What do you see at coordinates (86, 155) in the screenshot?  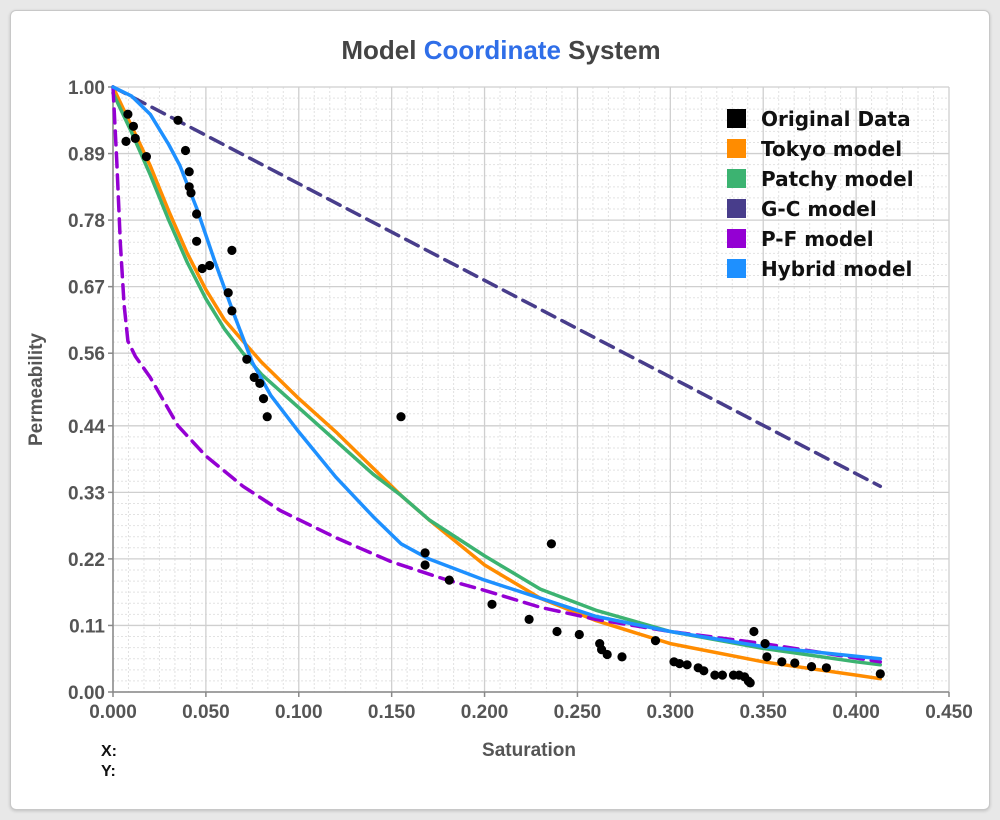 I see `y-tick-label: 0.89` at bounding box center [86, 155].